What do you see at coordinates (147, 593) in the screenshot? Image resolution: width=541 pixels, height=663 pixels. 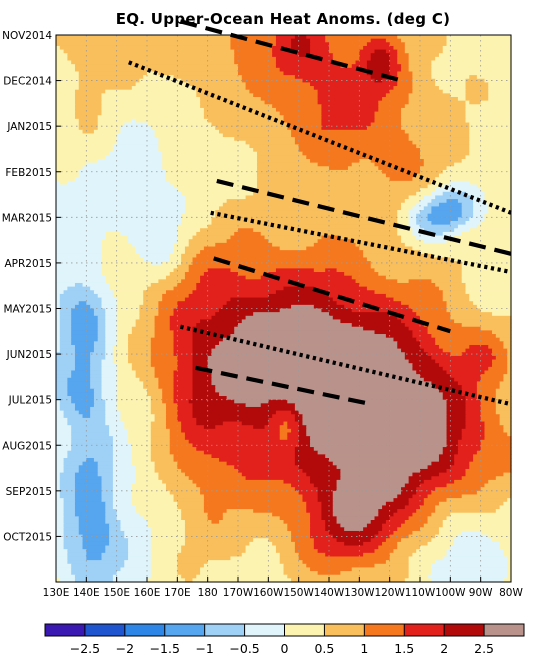 I see `x-tick-label: 160E` at bounding box center [147, 593].